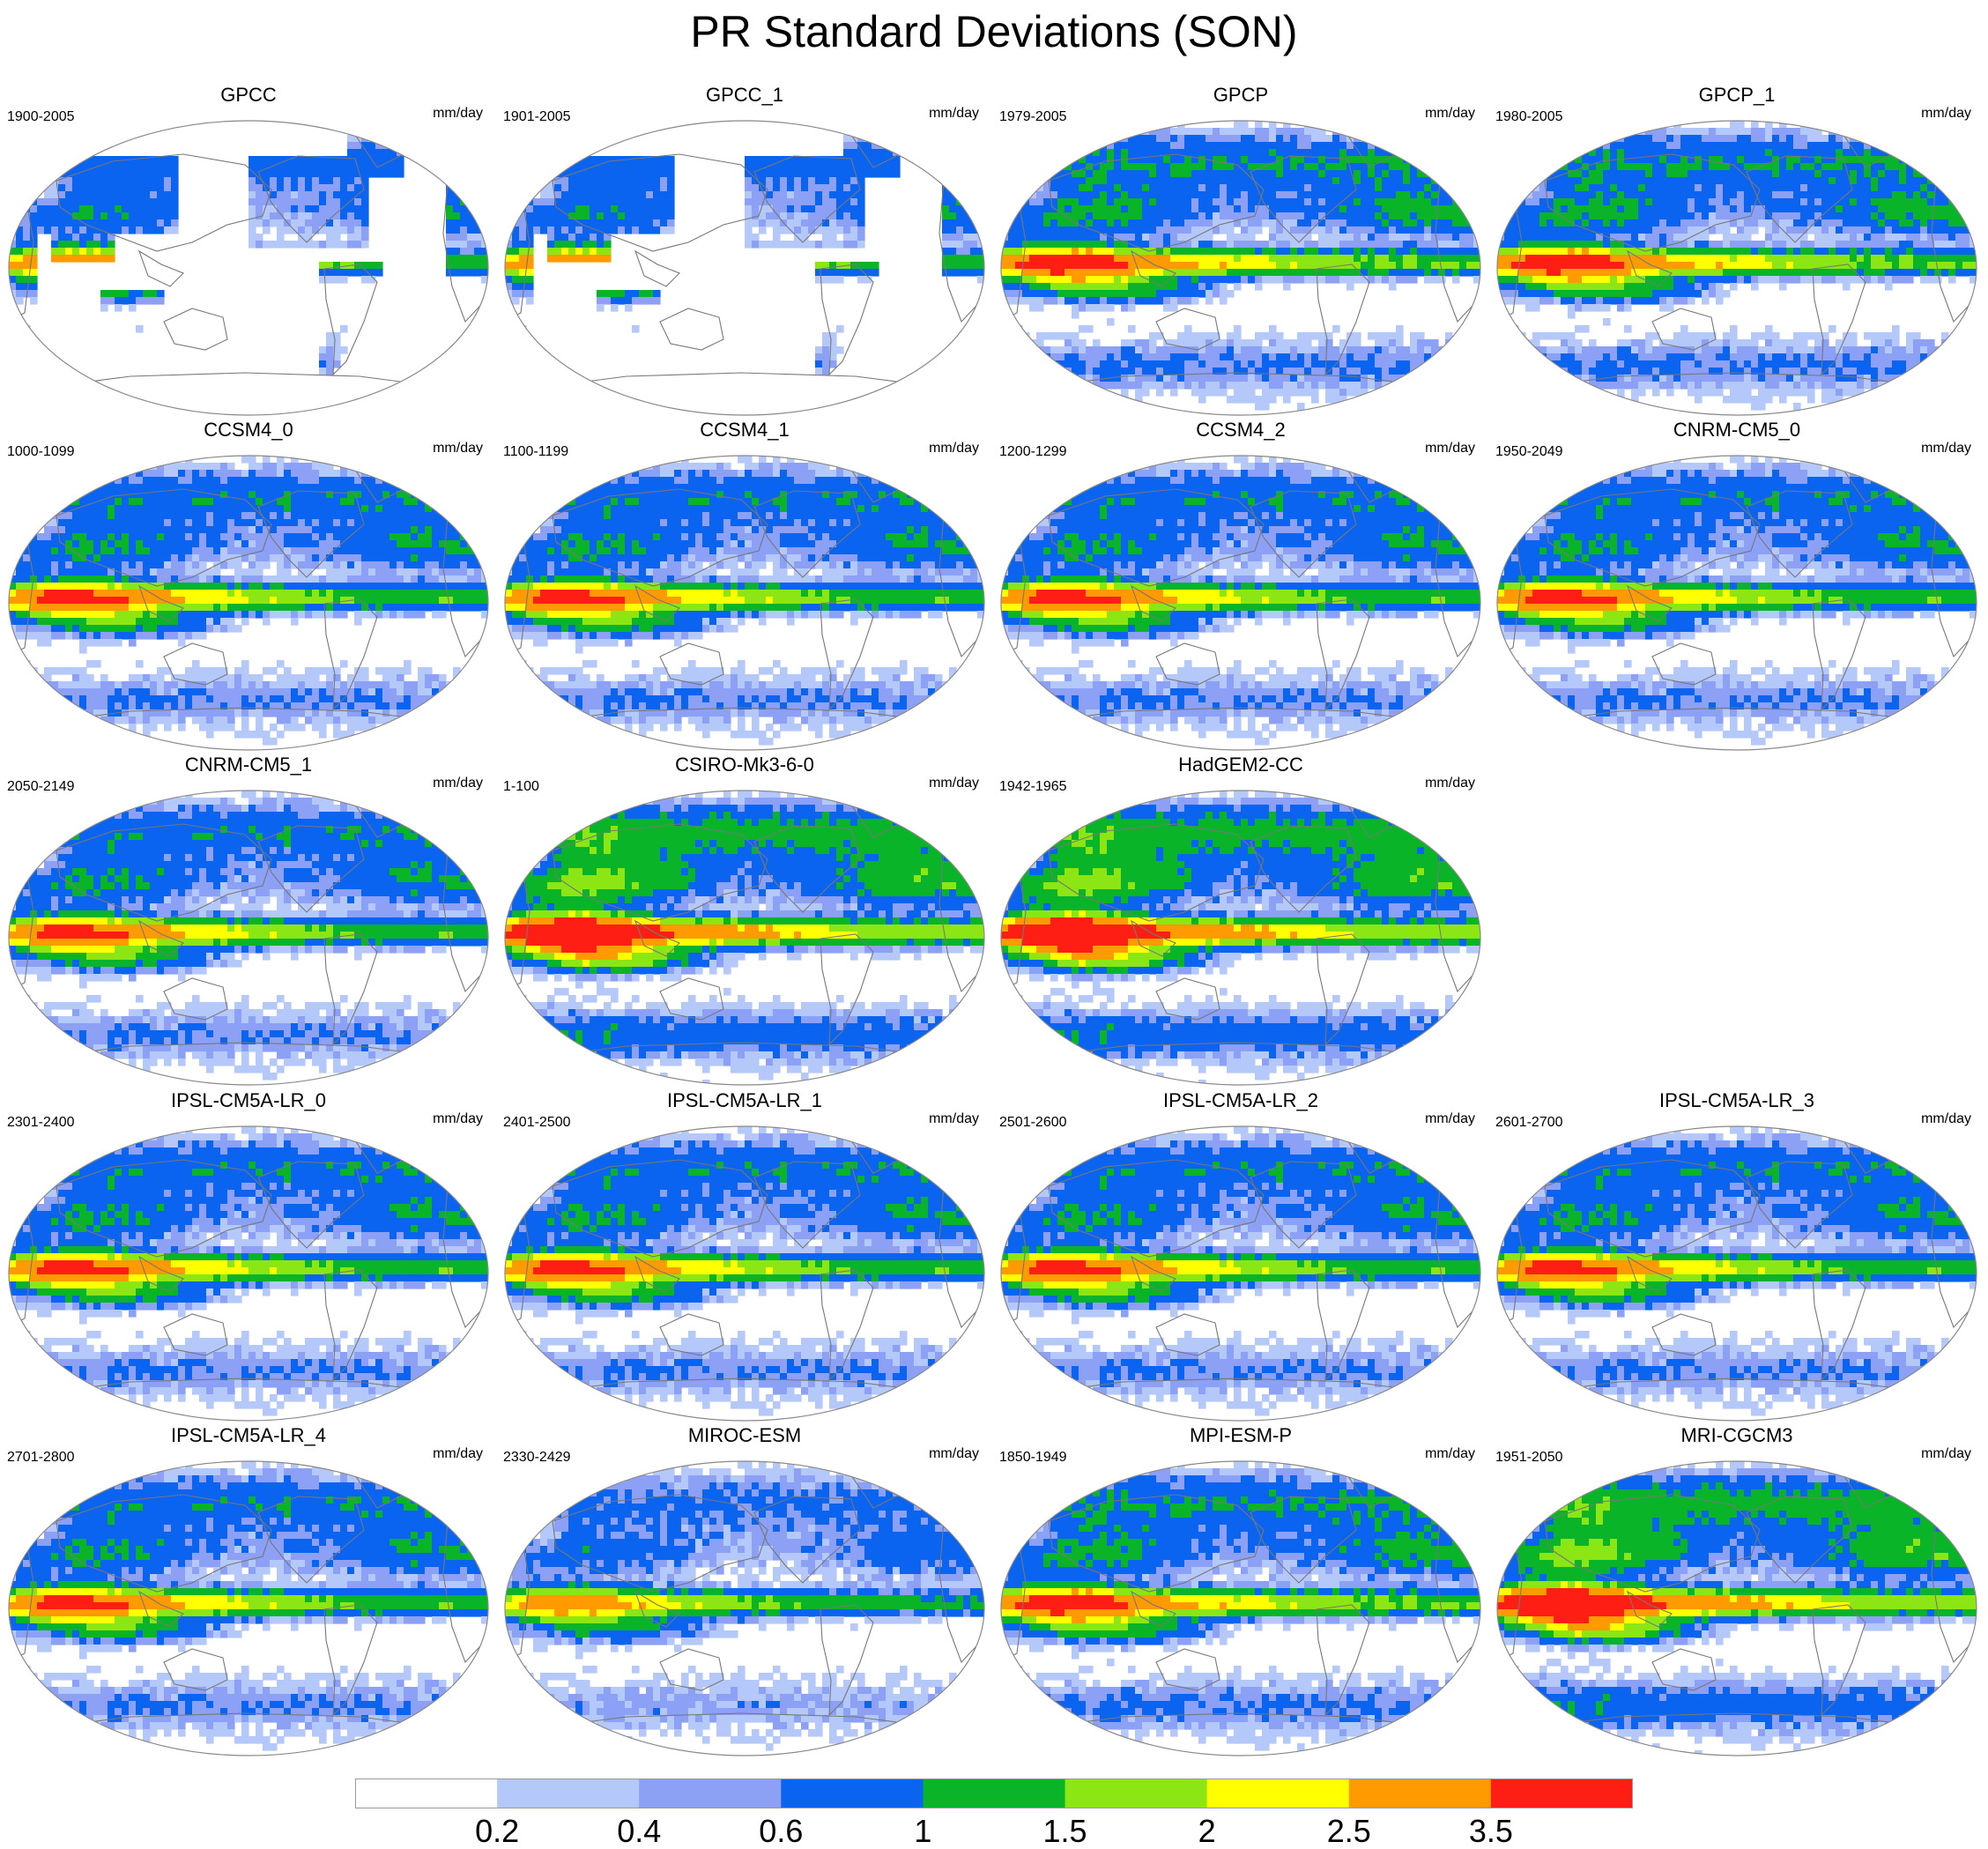 The height and width of the screenshot is (1849, 1988). I want to click on panel-title: IPSL-CM5A-LR_1, so click(744, 1100).